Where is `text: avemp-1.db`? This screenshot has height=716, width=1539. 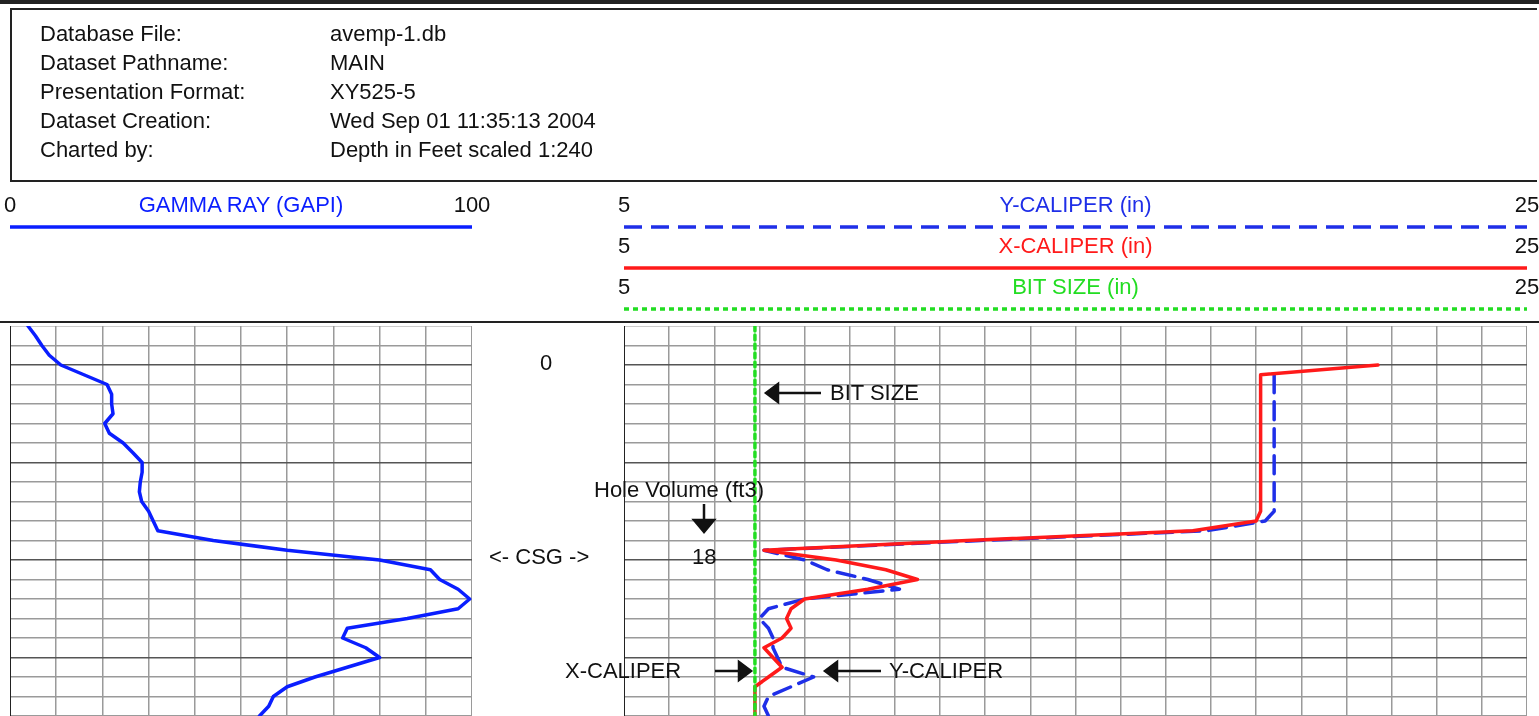 text: avemp-1.db is located at coordinates (388, 33).